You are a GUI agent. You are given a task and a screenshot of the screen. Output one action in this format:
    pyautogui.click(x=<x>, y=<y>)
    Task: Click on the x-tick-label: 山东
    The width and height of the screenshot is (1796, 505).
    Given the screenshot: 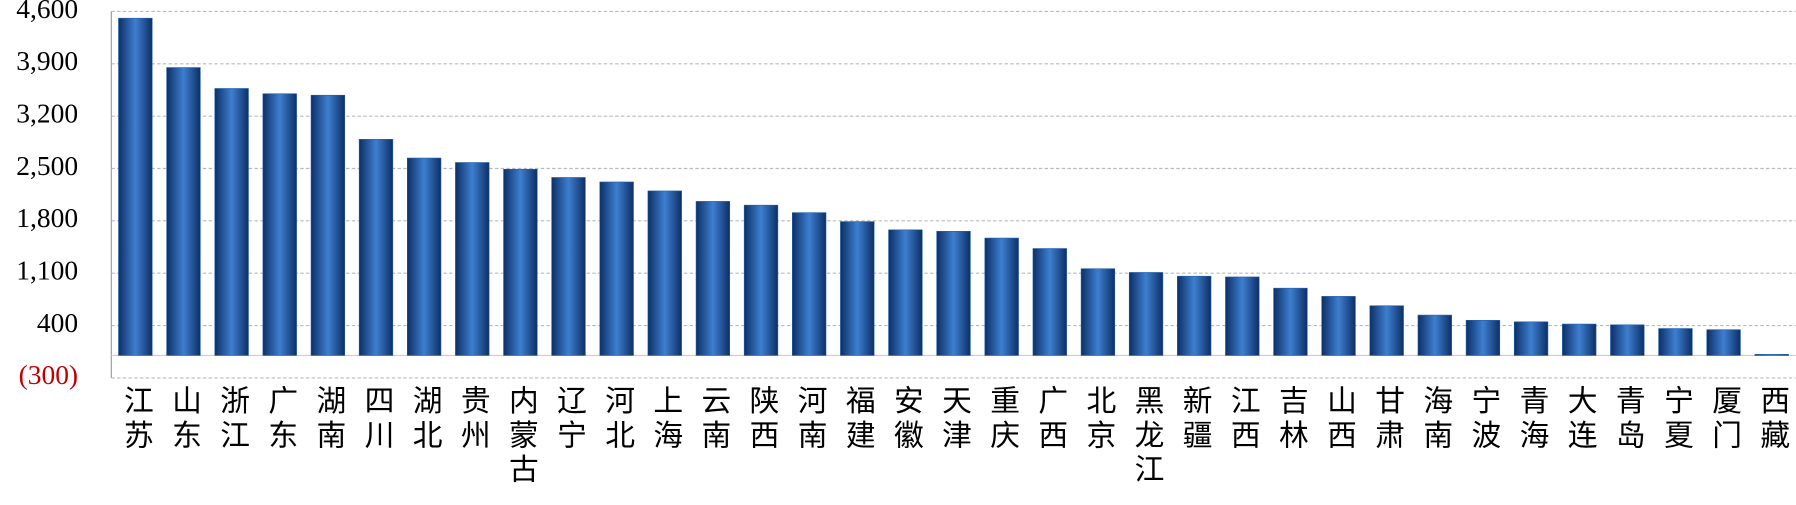 What is the action you would take?
    pyautogui.click(x=183, y=419)
    